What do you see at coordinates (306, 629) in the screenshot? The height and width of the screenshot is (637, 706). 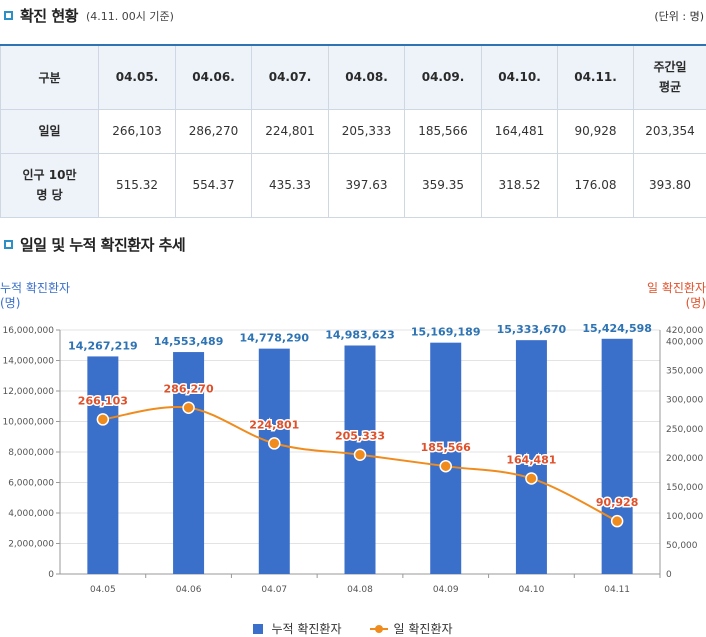 I see `legend-label: 누적 확진환자` at bounding box center [306, 629].